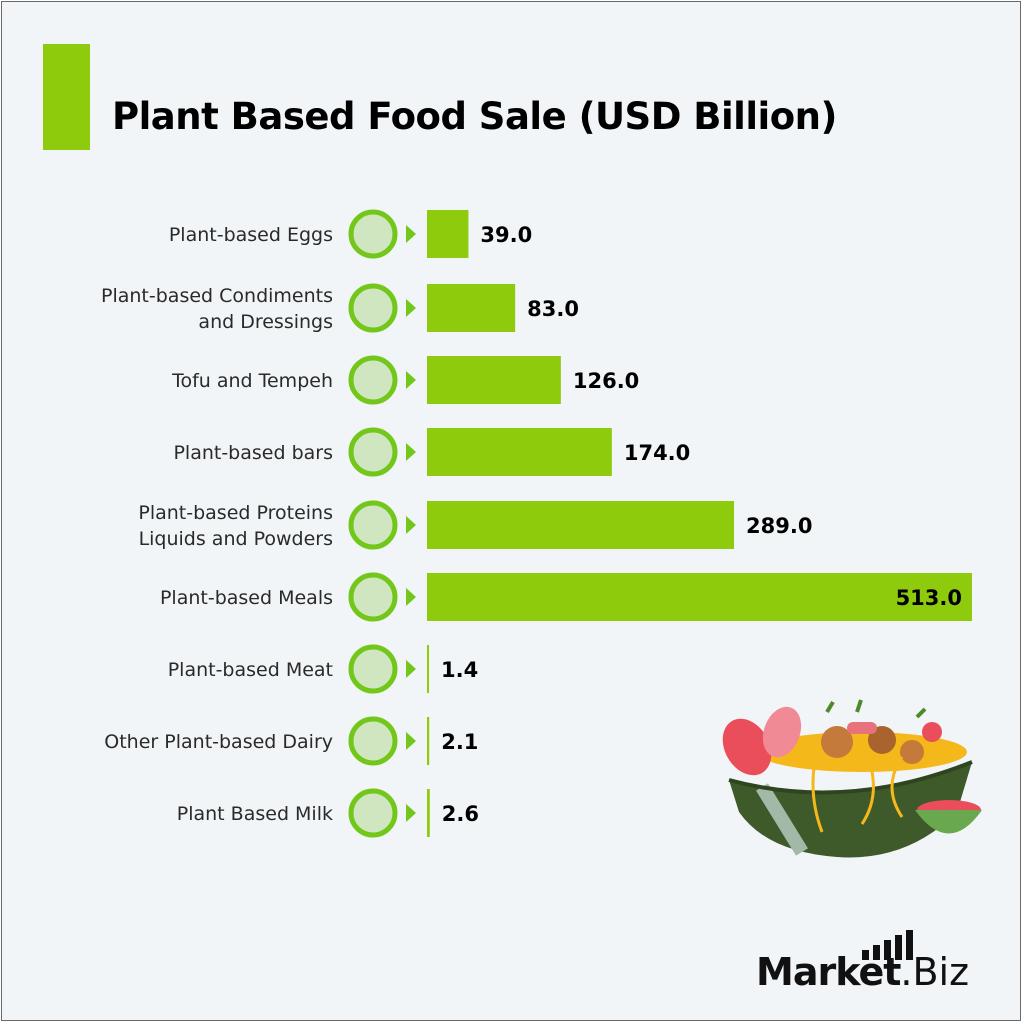  Describe the element at coordinates (265, 322) in the screenshot. I see `category-label: and Dressings` at that location.